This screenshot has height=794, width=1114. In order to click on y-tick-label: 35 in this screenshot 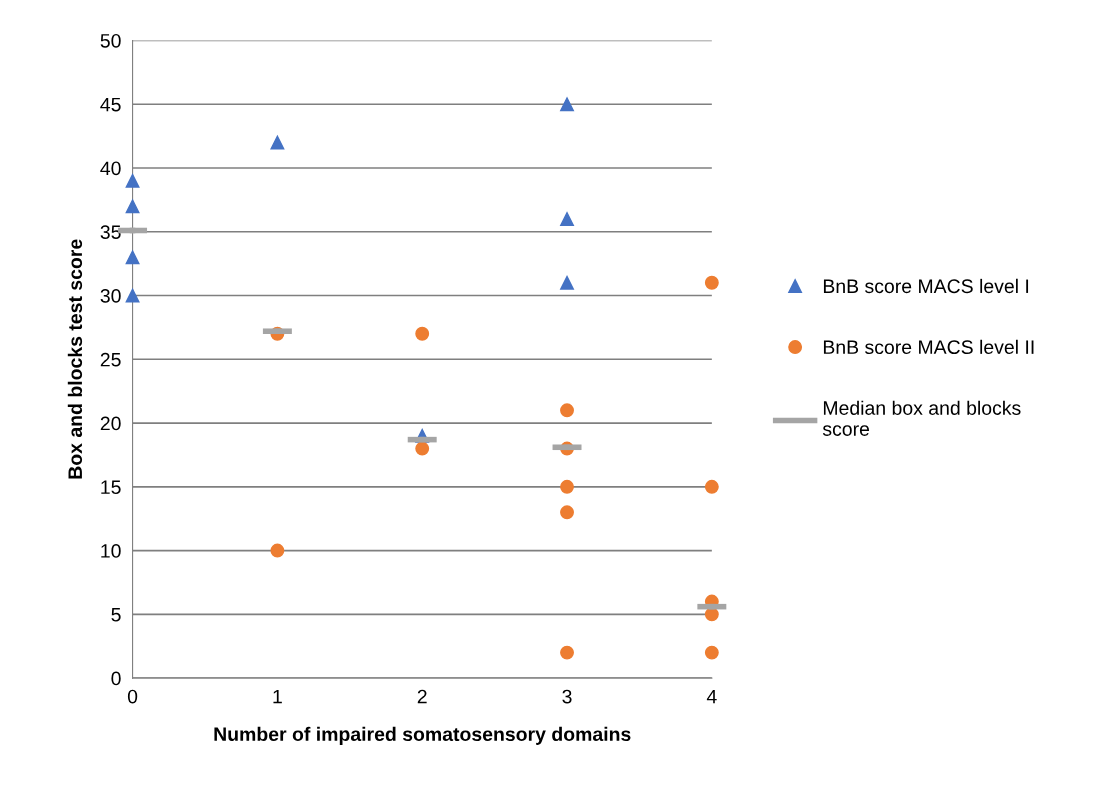, I will do `click(110, 232)`.